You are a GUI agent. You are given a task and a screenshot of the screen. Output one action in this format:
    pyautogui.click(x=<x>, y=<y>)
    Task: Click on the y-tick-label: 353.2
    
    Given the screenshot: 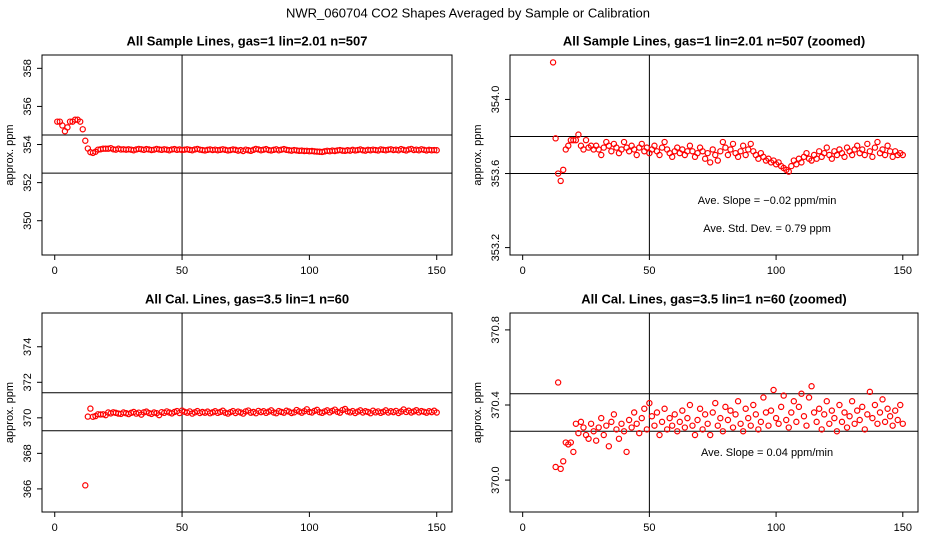 What is the action you would take?
    pyautogui.click(x=496, y=248)
    